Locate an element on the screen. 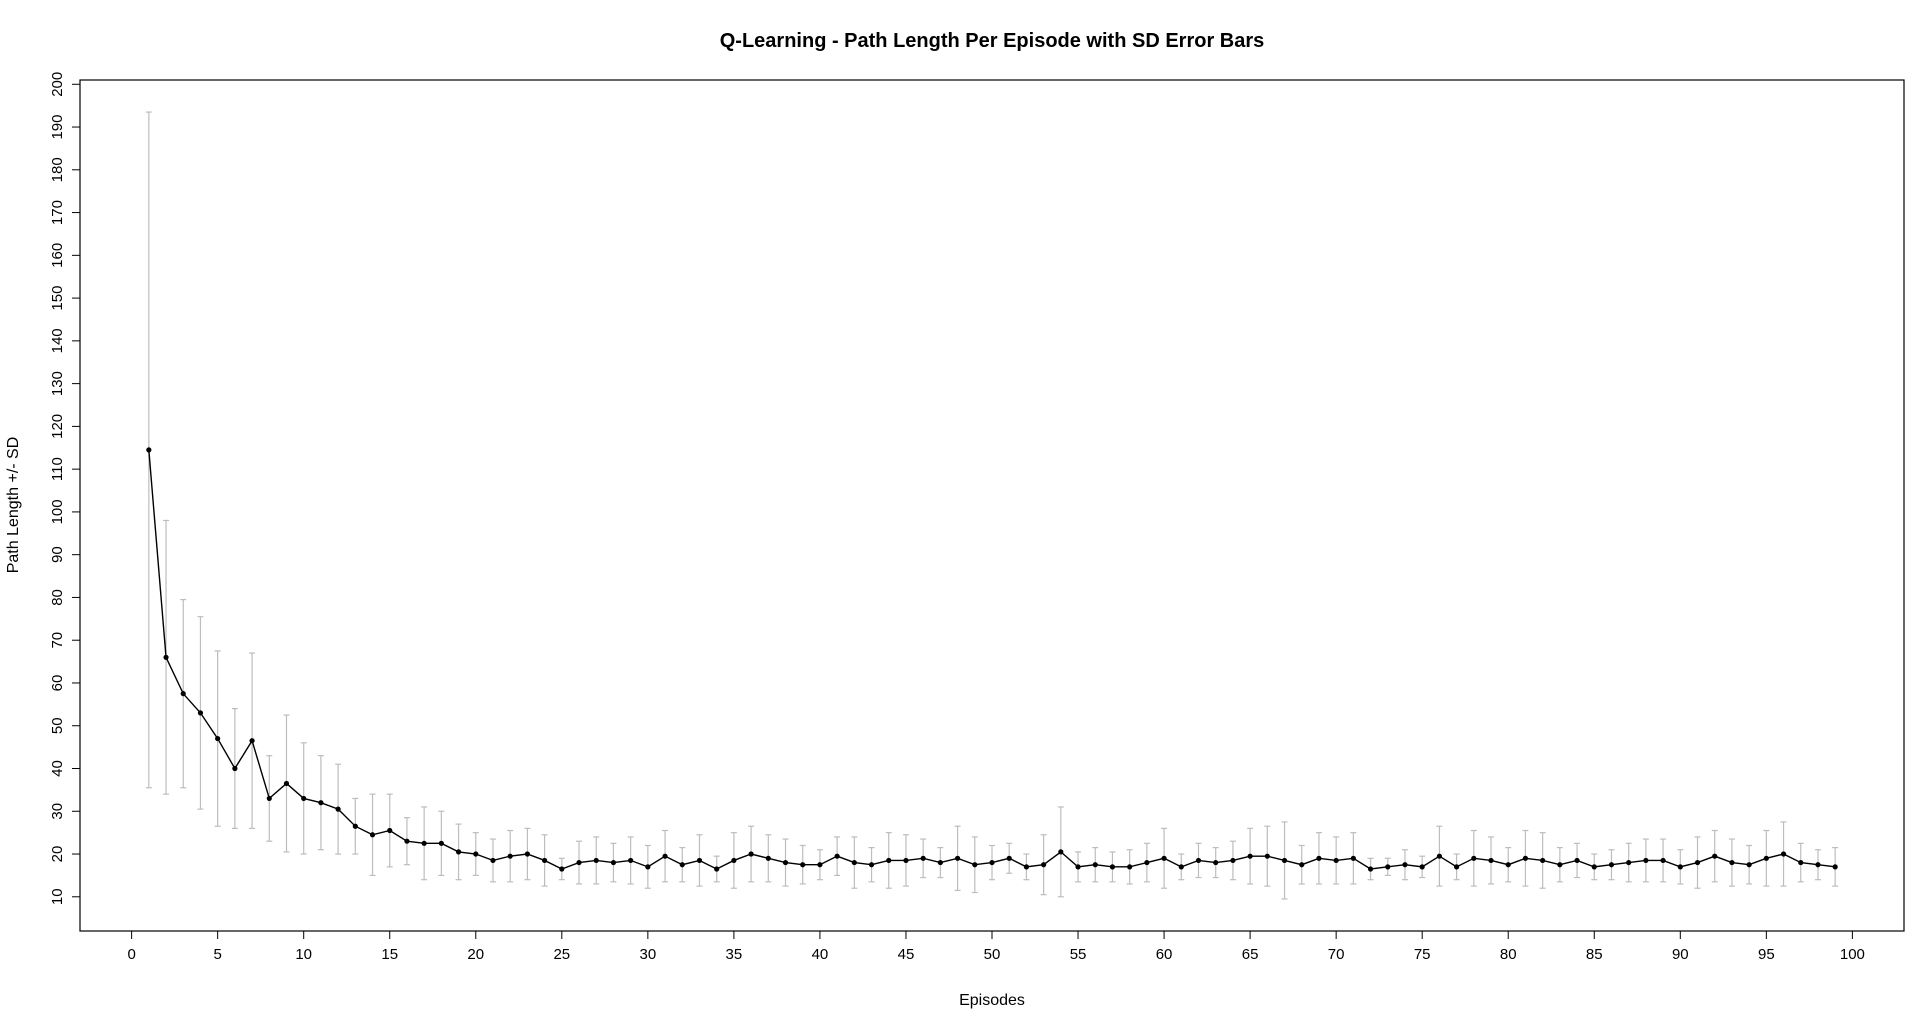 The height and width of the screenshot is (1018, 1920). y-tick-label: 60 is located at coordinates (57, 683).